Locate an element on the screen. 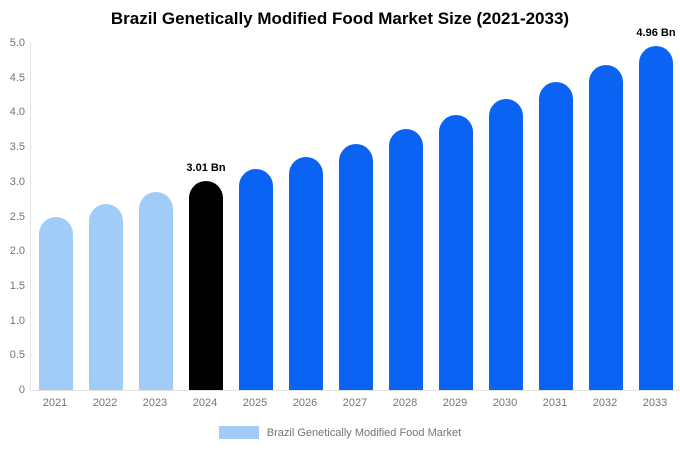 Image resolution: width=680 pixels, height=450 pixels. x-tick-label-2031: 2031 is located at coordinates (555, 403).